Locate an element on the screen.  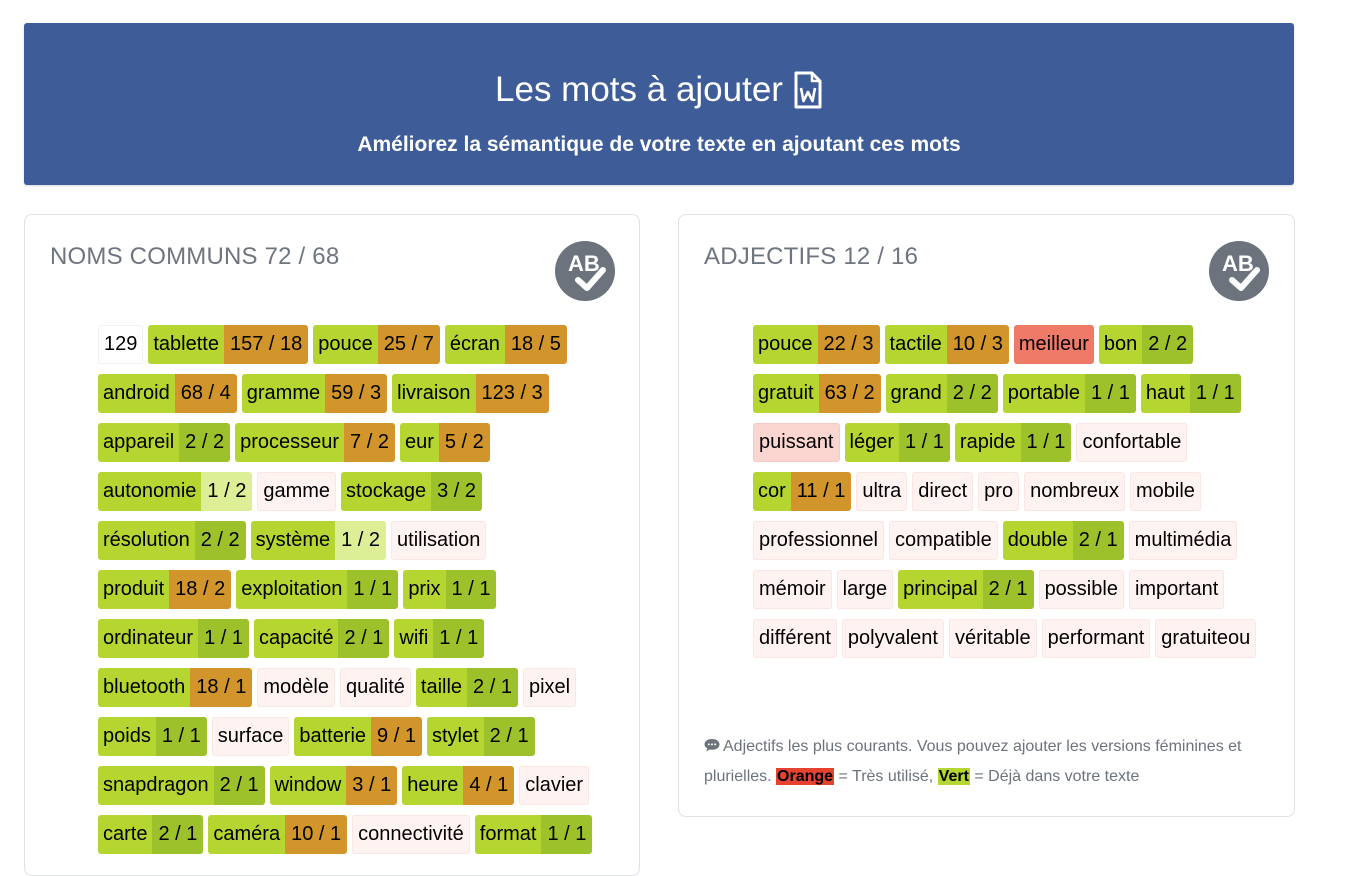
word-tag: stylet 2 / 1 is located at coordinates (480, 736).